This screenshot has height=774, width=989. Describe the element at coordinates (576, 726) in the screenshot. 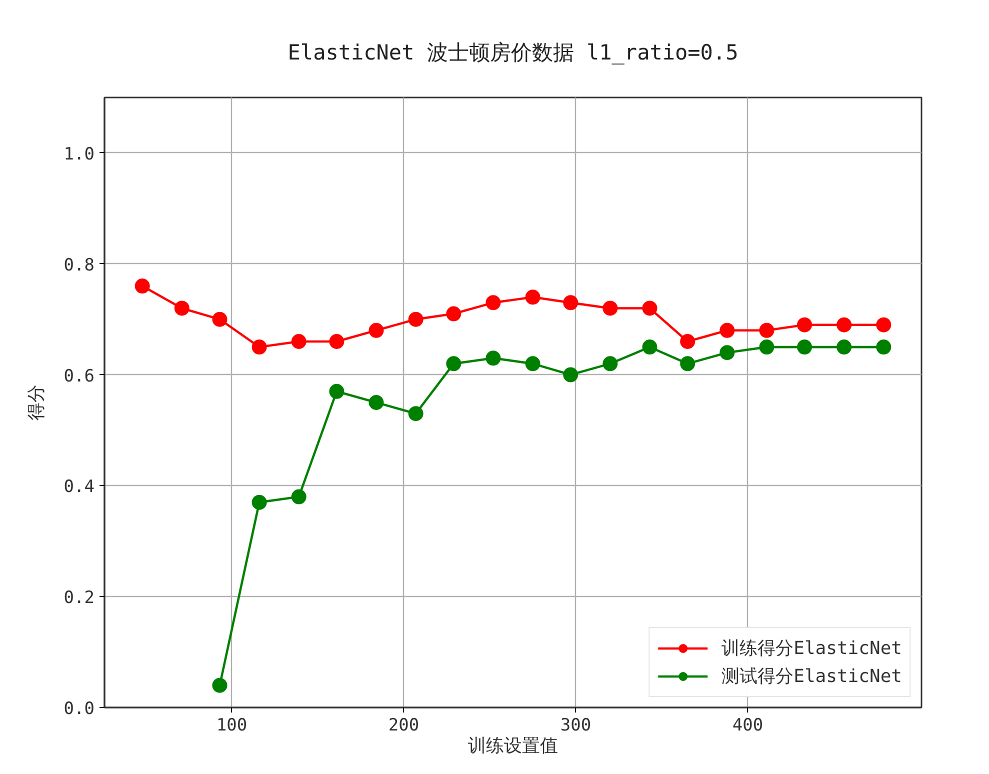

I see `x-tick-label: 300` at that location.